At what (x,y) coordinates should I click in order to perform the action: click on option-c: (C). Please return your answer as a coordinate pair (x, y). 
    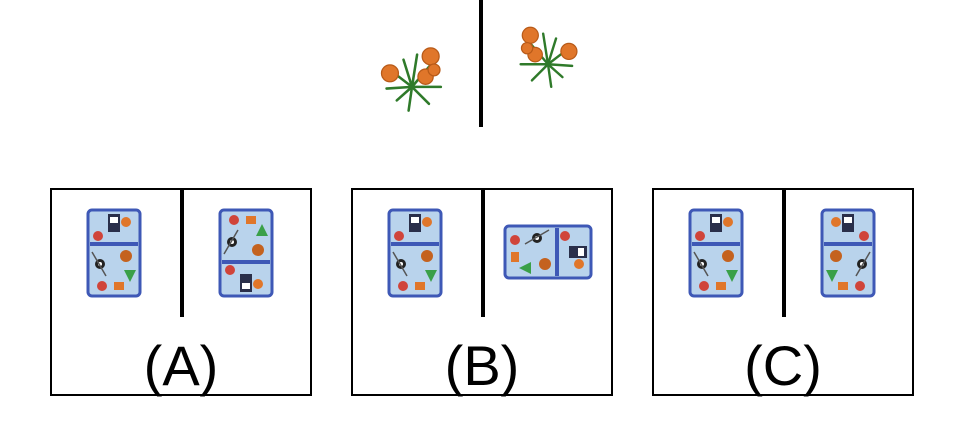
    Looking at the image, I should click on (783, 292).